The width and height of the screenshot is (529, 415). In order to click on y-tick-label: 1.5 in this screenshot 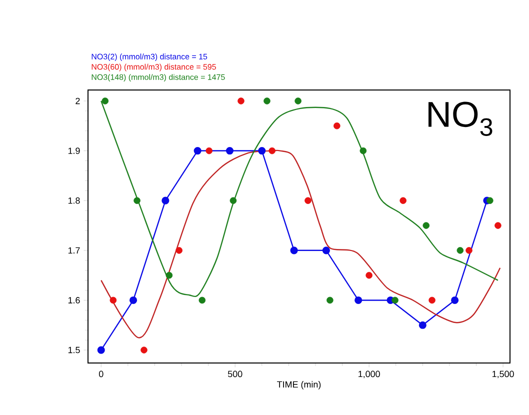, I will do `click(74, 350)`.